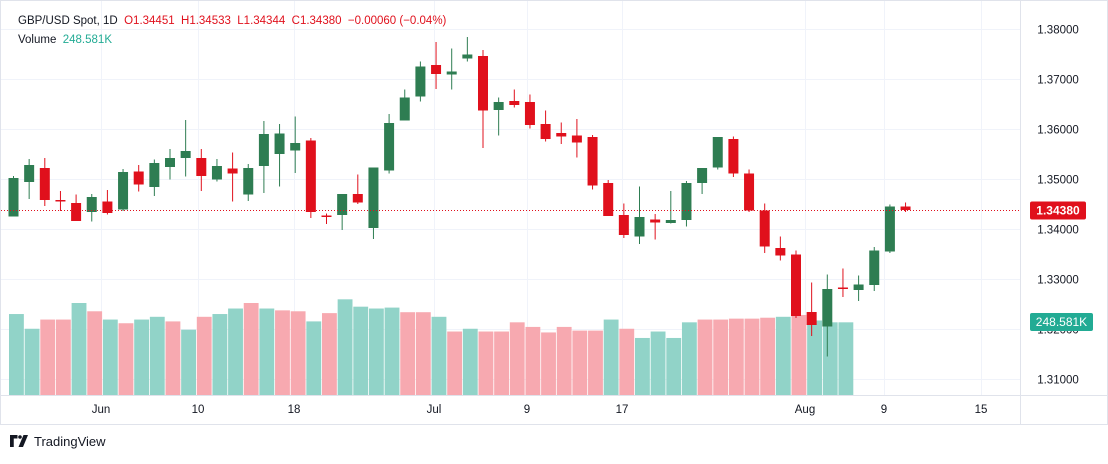  Describe the element at coordinates (622, 410) in the screenshot. I see `time-tick-label: 17` at that location.